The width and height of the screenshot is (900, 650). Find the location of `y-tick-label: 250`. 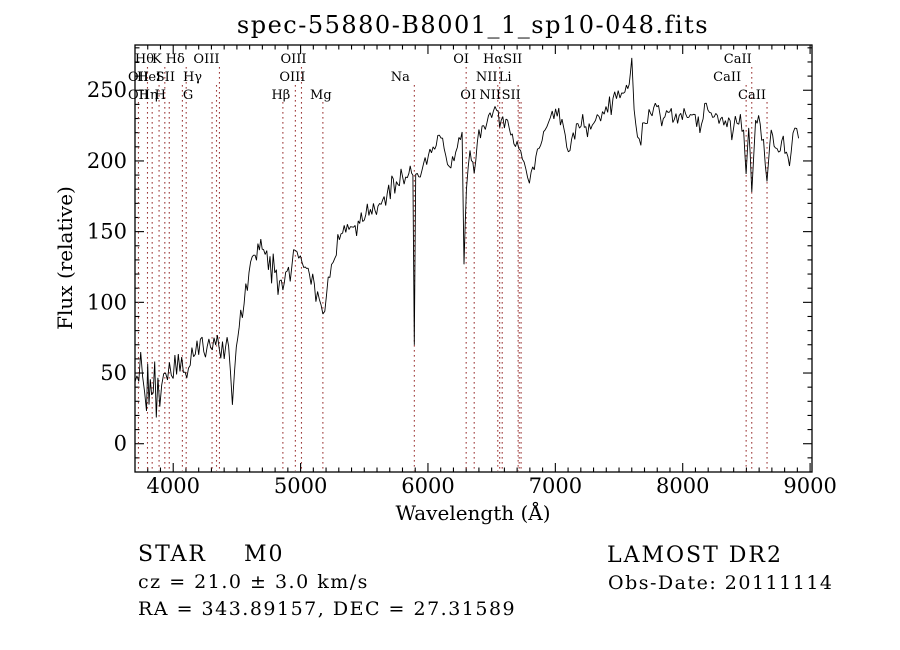

y-tick-label: 250 is located at coordinates (107, 90).